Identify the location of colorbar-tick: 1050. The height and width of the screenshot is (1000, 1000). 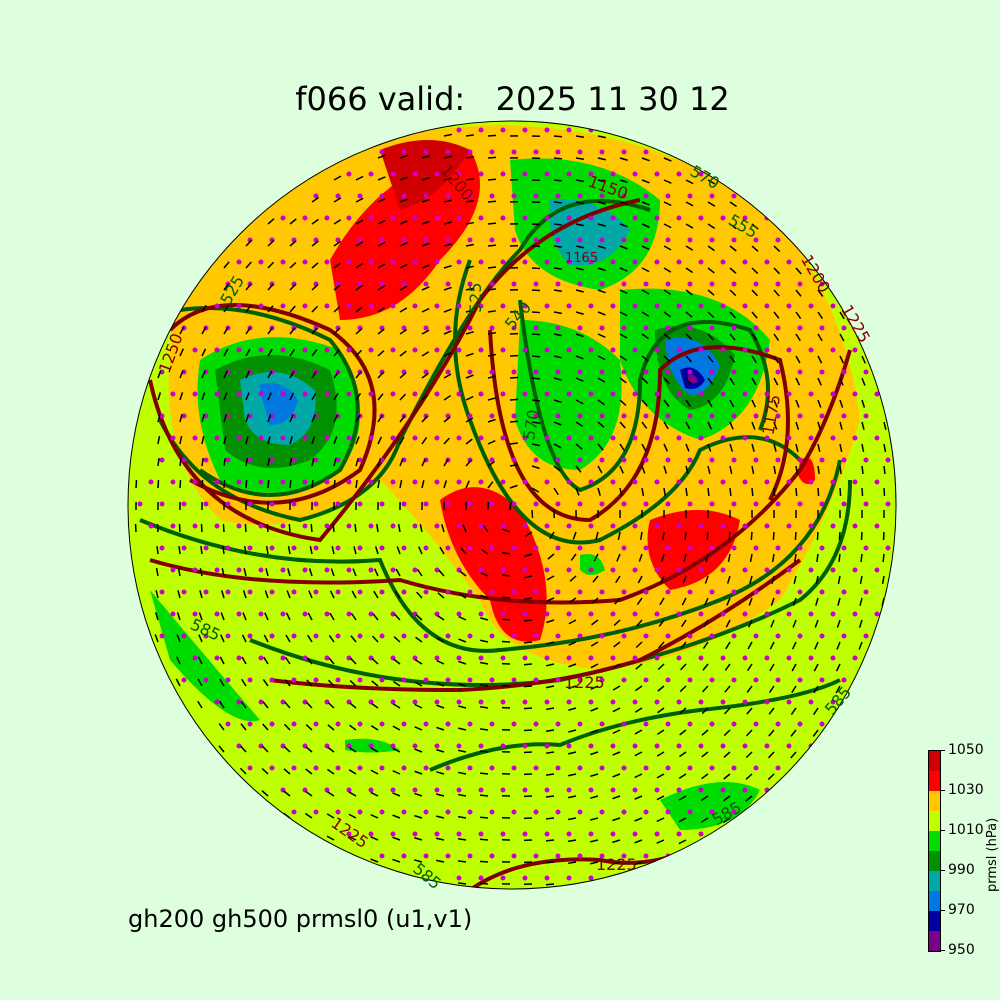
(962, 750).